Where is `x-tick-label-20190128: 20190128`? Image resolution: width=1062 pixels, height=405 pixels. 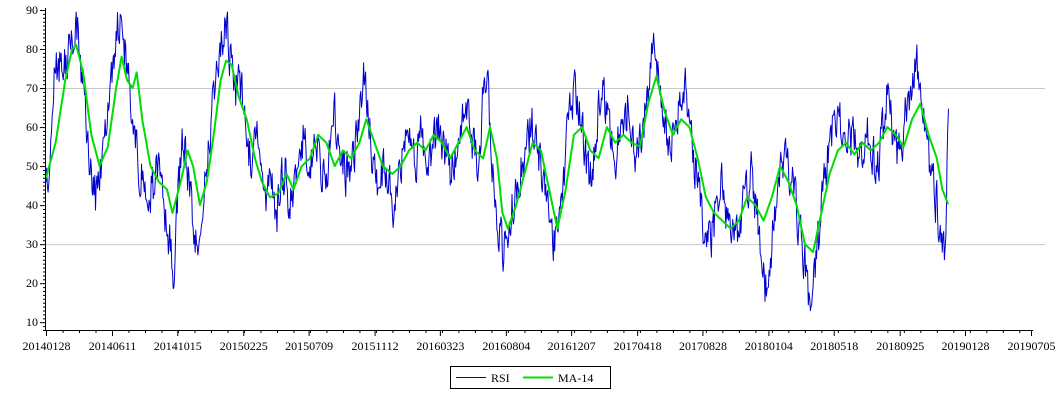 x-tick-label-20190128: 20190128 is located at coordinates (966, 346).